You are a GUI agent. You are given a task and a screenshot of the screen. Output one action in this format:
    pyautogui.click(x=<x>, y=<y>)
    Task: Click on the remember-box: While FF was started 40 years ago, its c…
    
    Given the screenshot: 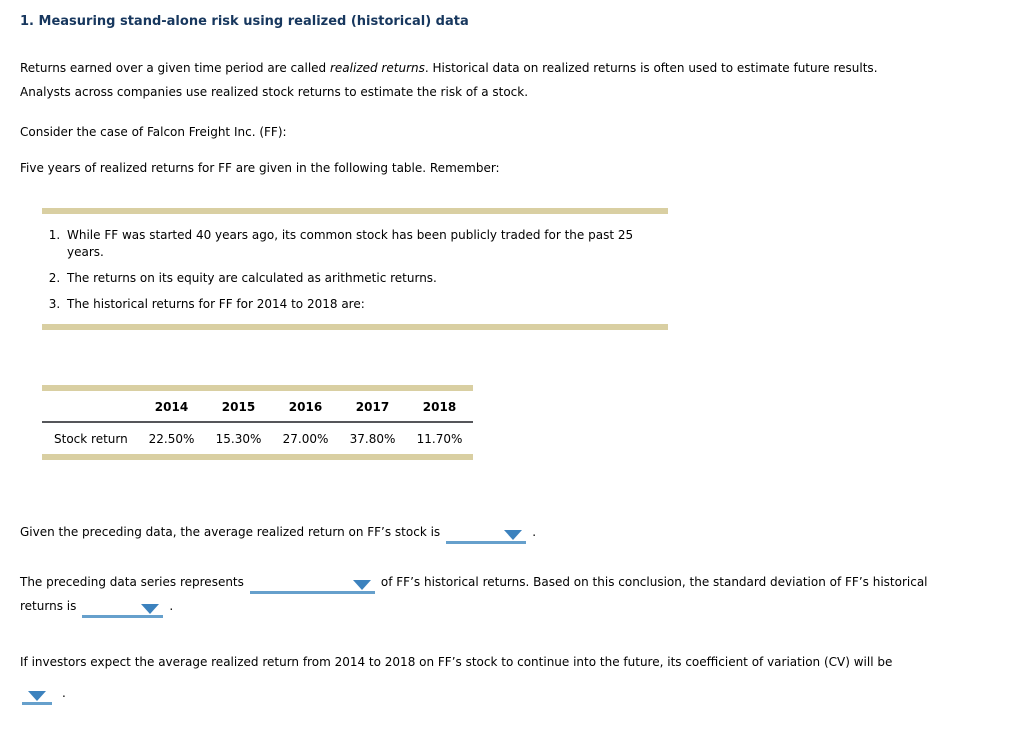 What is the action you would take?
    pyautogui.click(x=355, y=269)
    